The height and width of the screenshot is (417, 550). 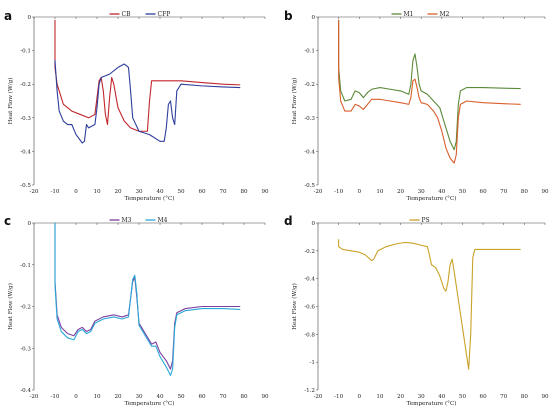 What do you see at coordinates (426, 220) in the screenshot?
I see `legend-label-ps: PS` at bounding box center [426, 220].